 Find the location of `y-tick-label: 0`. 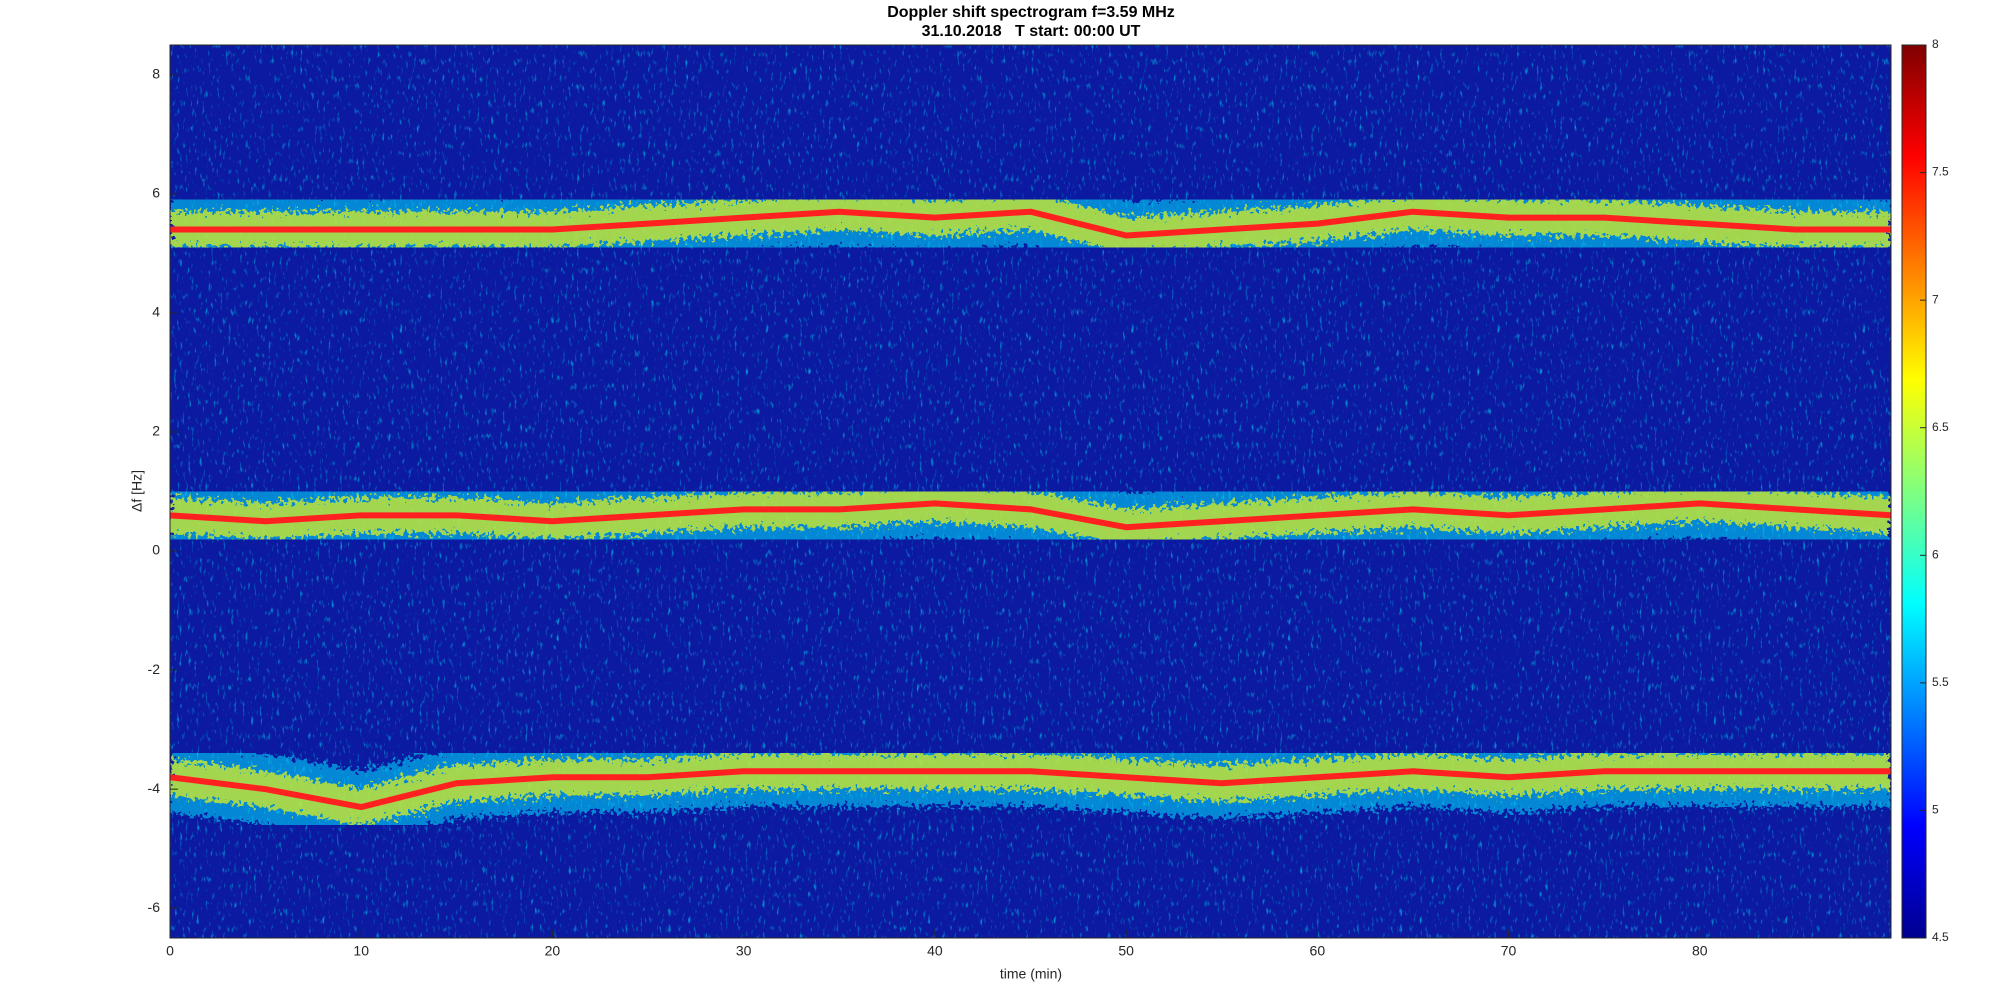

y-tick-label: 0 is located at coordinates (156, 550).